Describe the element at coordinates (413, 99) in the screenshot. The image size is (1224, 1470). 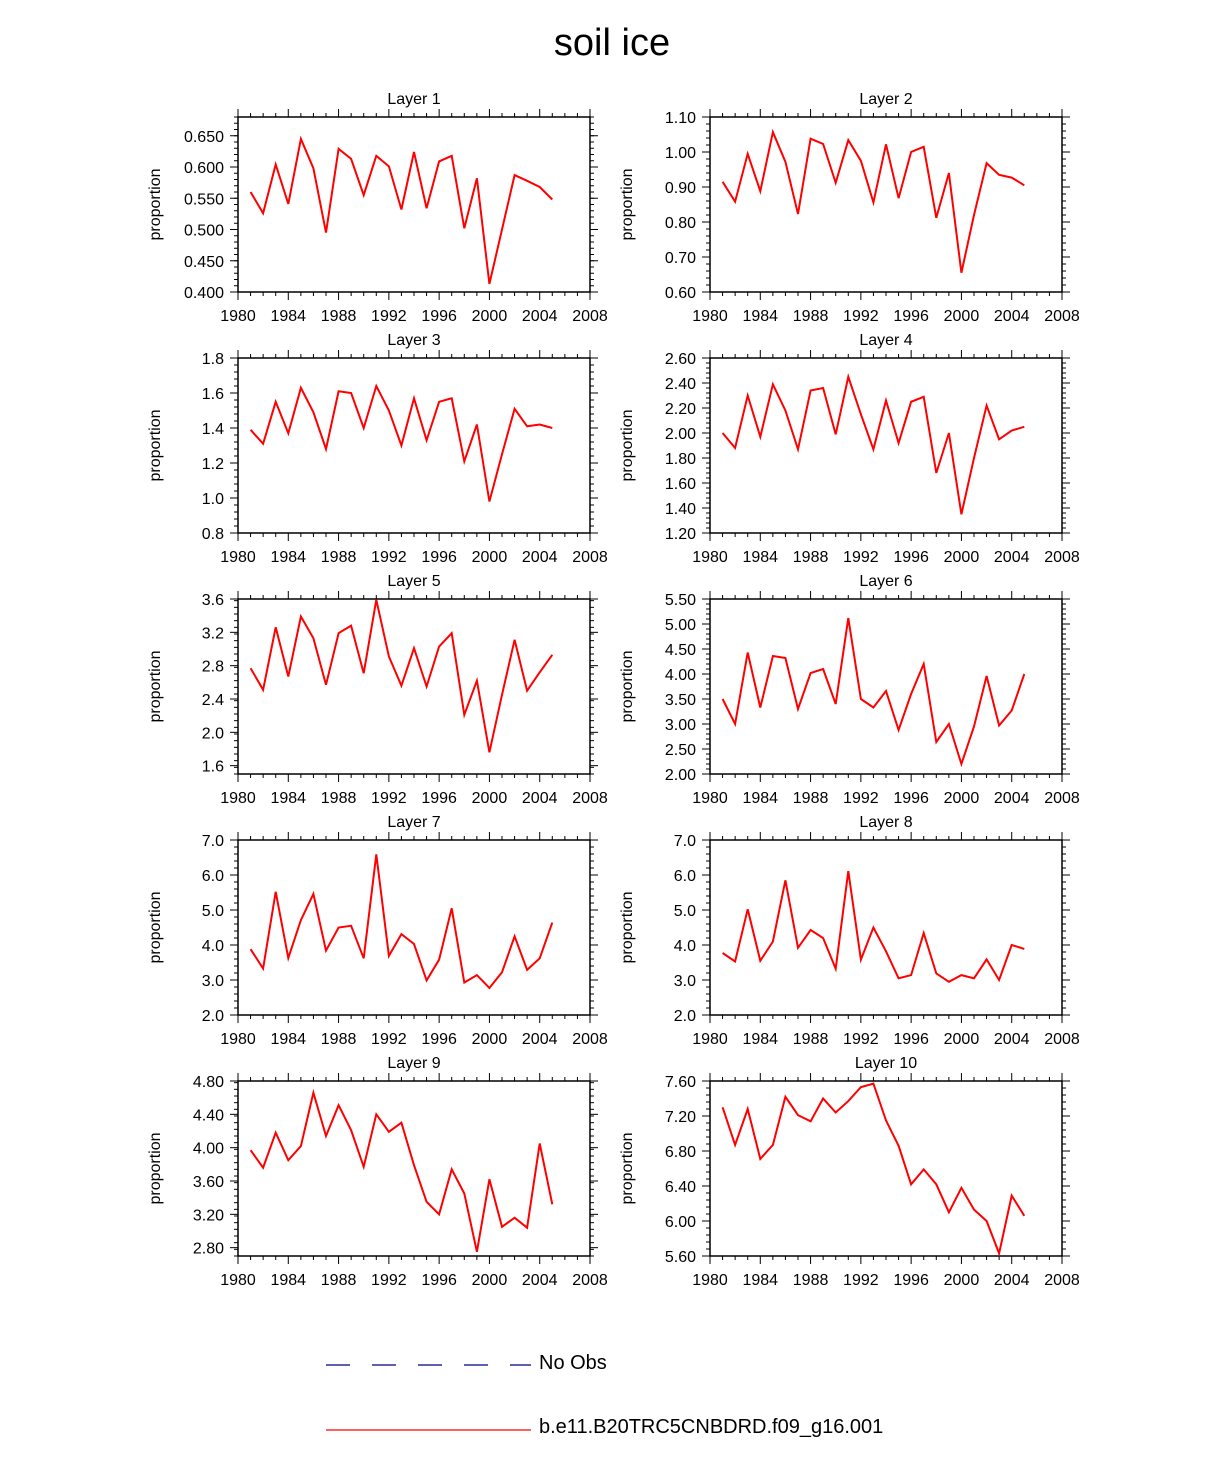
I see `panel-title: Layer 1` at that location.